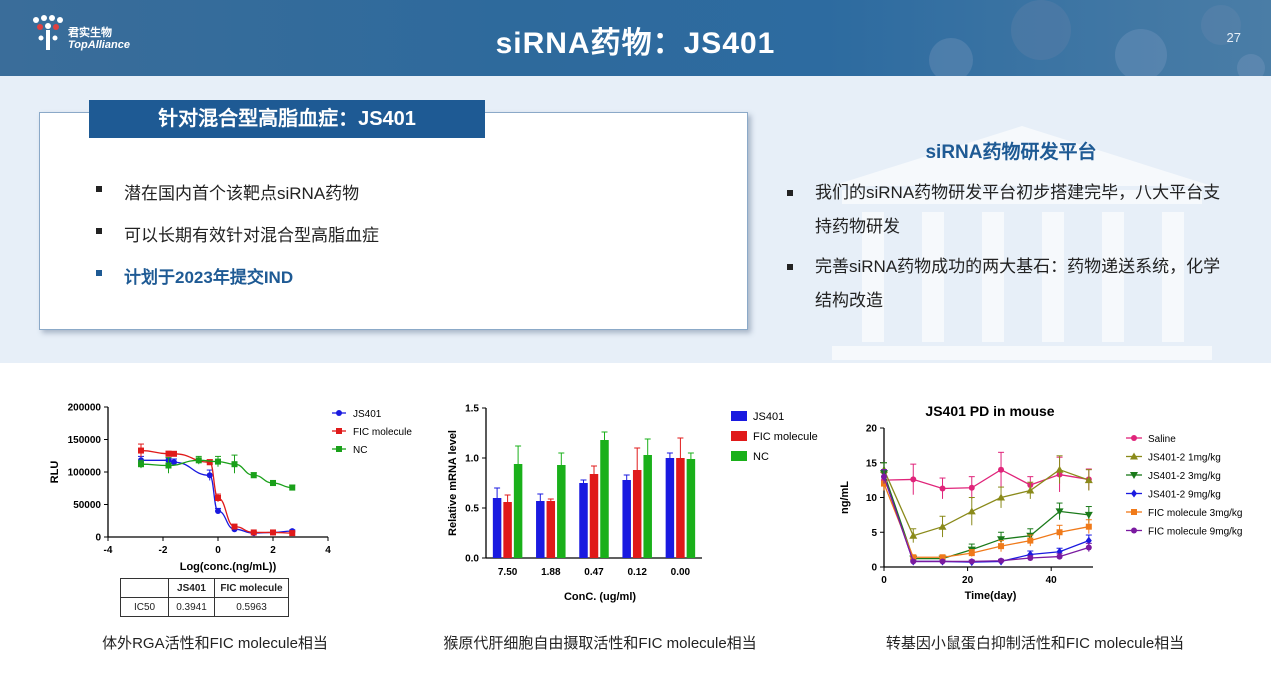 The image size is (1271, 697). I want to click on x-tick-label: 40, so click(1052, 580).